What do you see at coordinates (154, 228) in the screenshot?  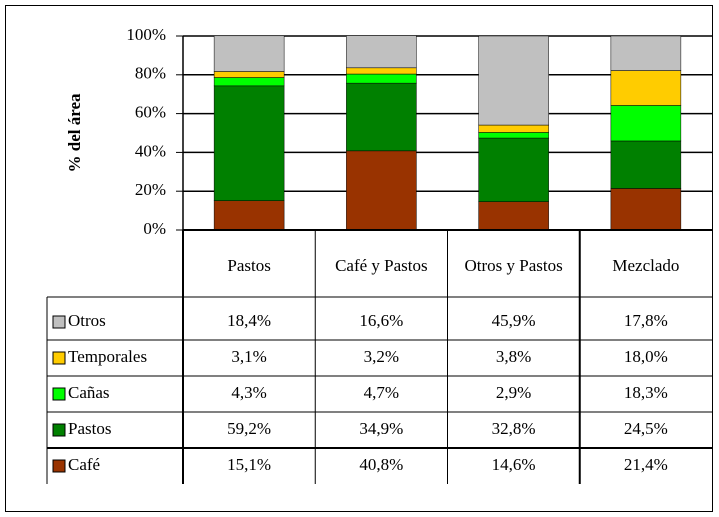 I see `y-tick-label: 0%` at bounding box center [154, 228].